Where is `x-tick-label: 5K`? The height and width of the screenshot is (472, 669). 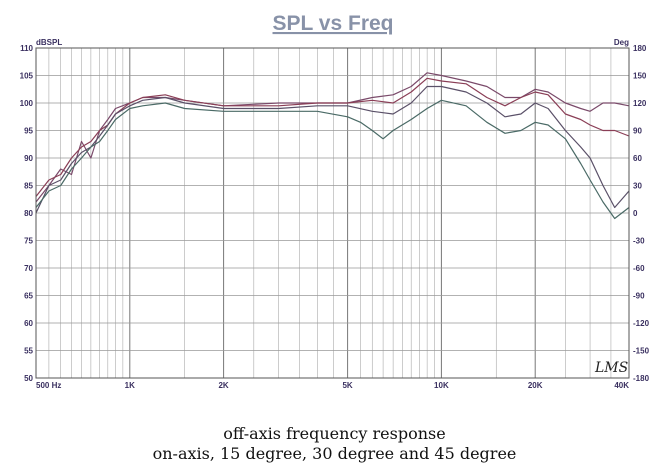 x-tick-label: 5K is located at coordinates (347, 385).